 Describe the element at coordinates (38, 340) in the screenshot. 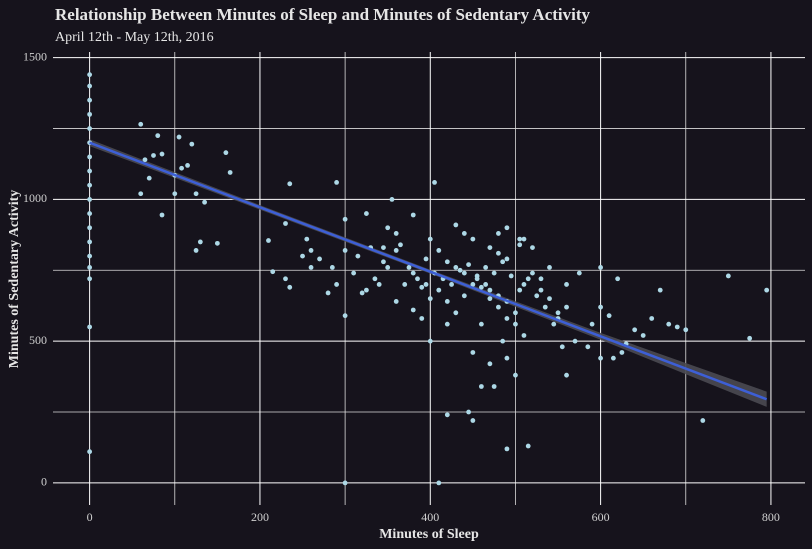

I see `y-tick-label: 500` at that location.